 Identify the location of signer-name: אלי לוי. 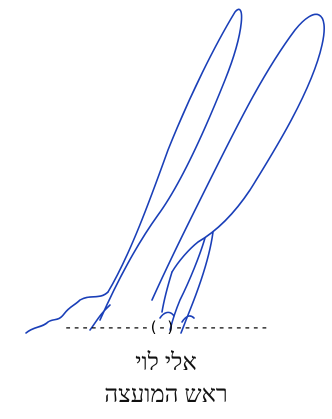
(166, 363).